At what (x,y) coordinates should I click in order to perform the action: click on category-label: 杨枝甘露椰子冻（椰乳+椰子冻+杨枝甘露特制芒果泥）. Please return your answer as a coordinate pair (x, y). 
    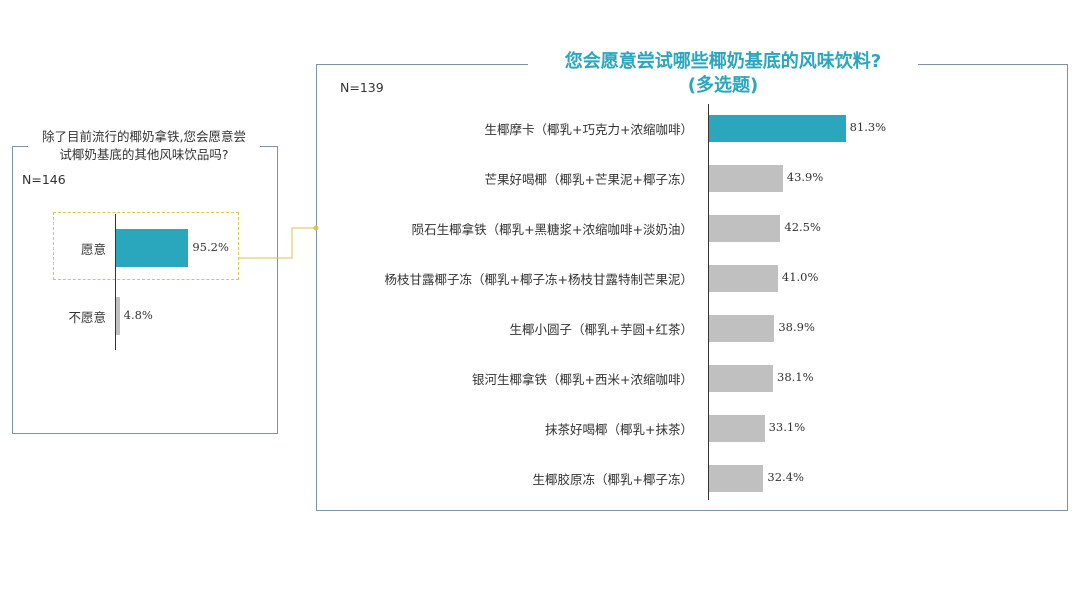
    Looking at the image, I should click on (538, 279).